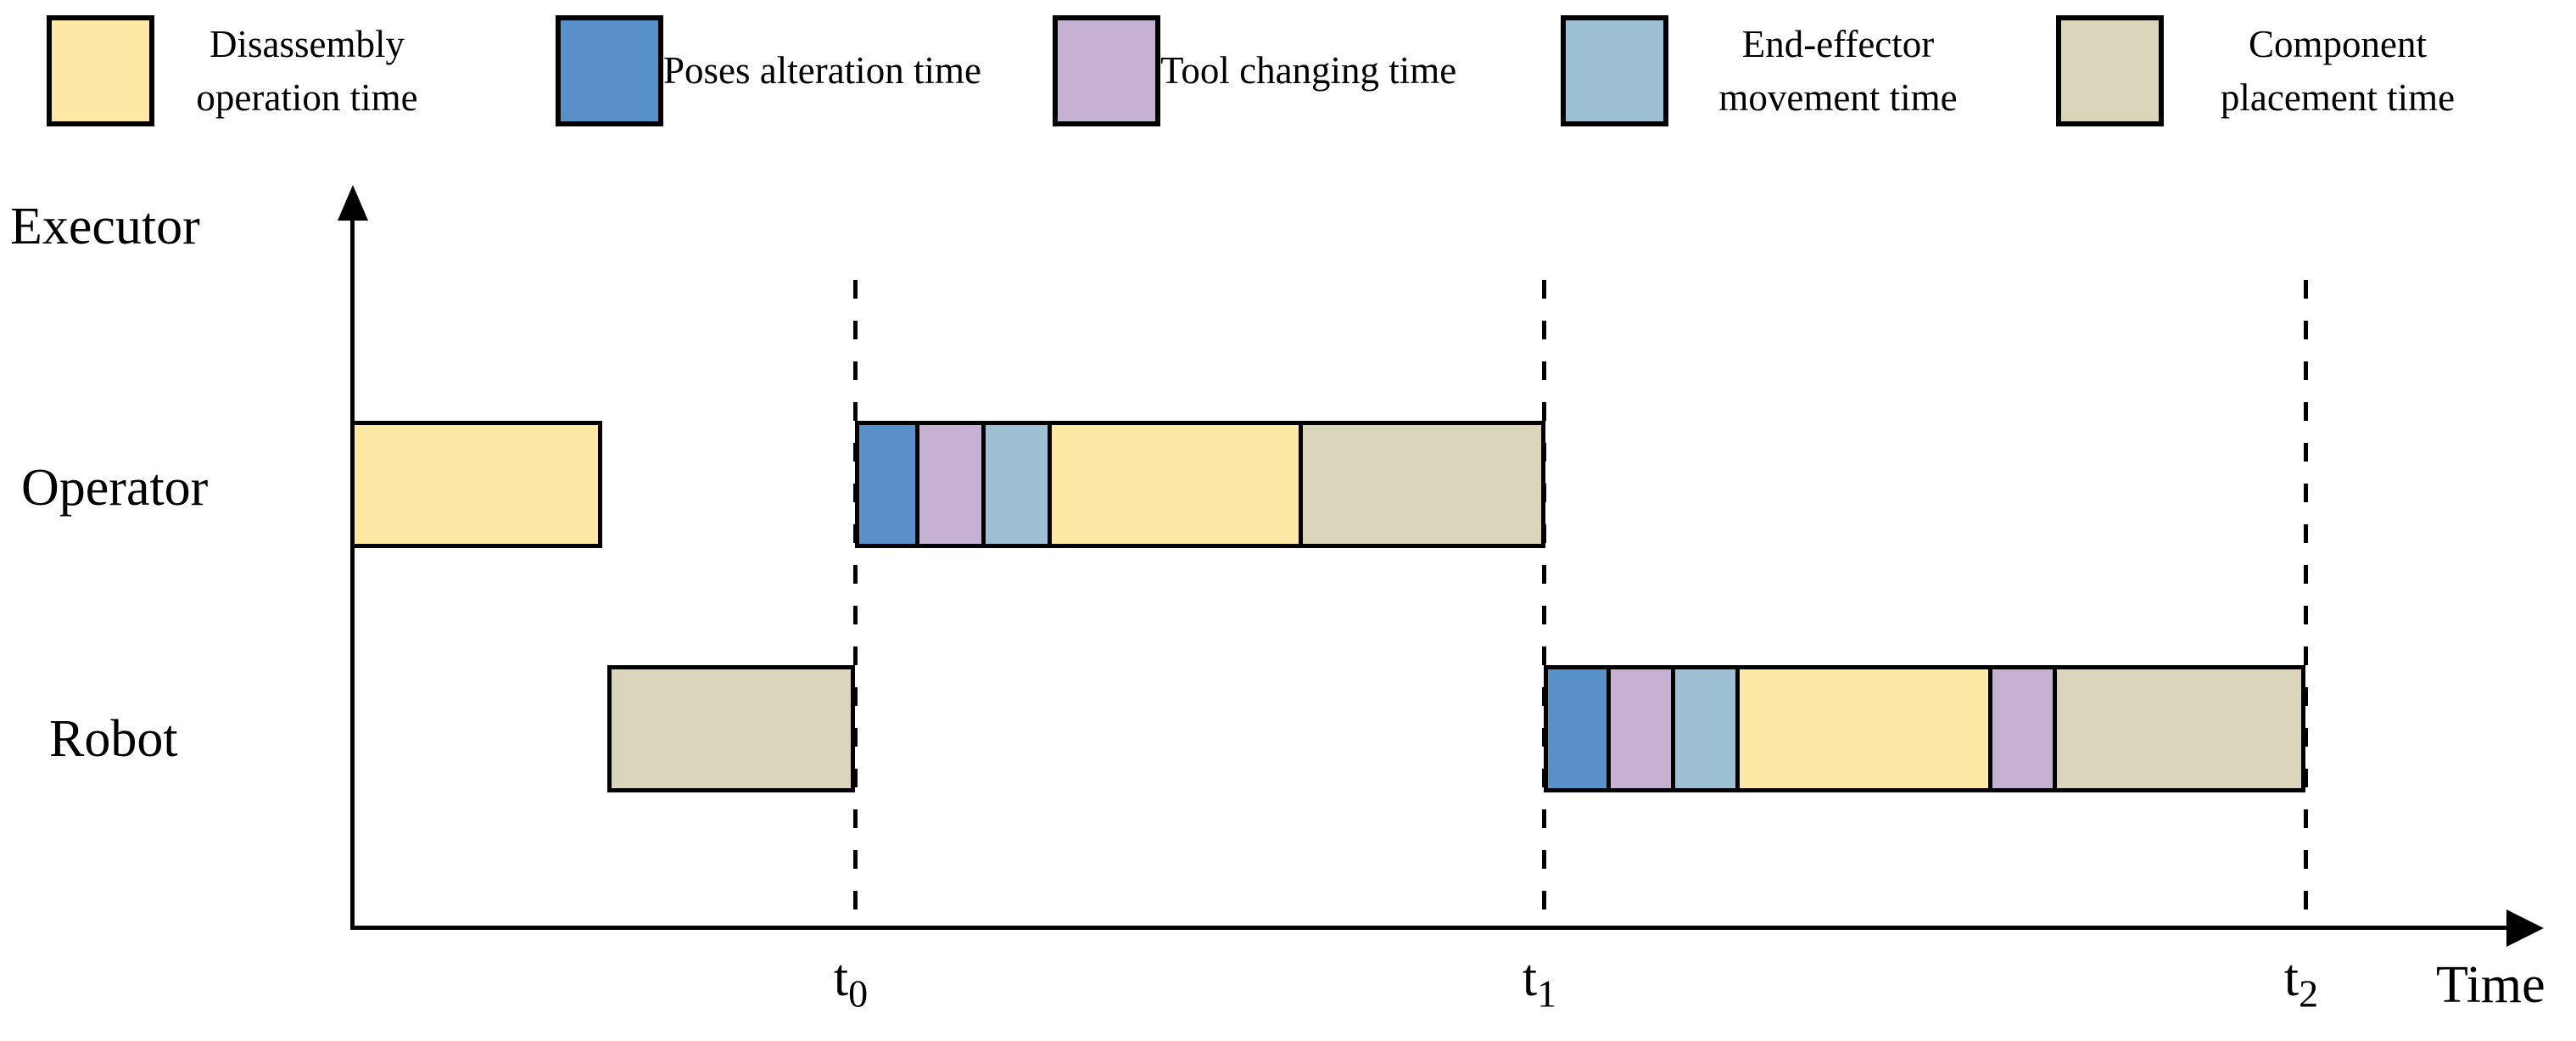 This screenshot has width=2576, height=1041. What do you see at coordinates (105, 226) in the screenshot?
I see `y-axis-title: Executor` at bounding box center [105, 226].